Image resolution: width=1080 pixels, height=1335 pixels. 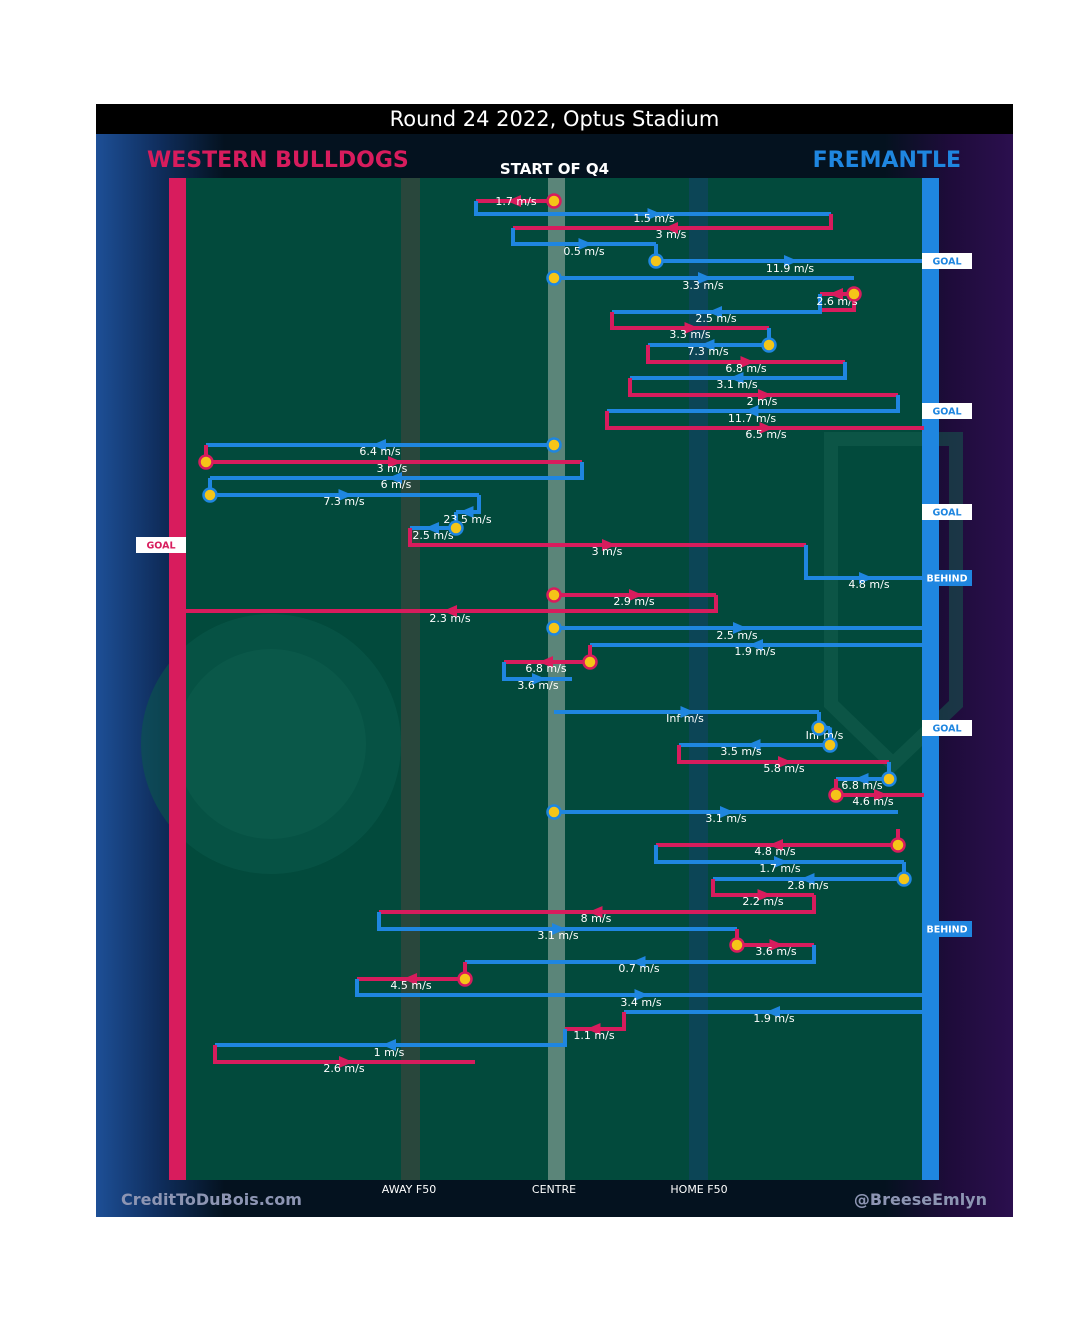 I want to click on right-goal-post, so click(x=930, y=679).